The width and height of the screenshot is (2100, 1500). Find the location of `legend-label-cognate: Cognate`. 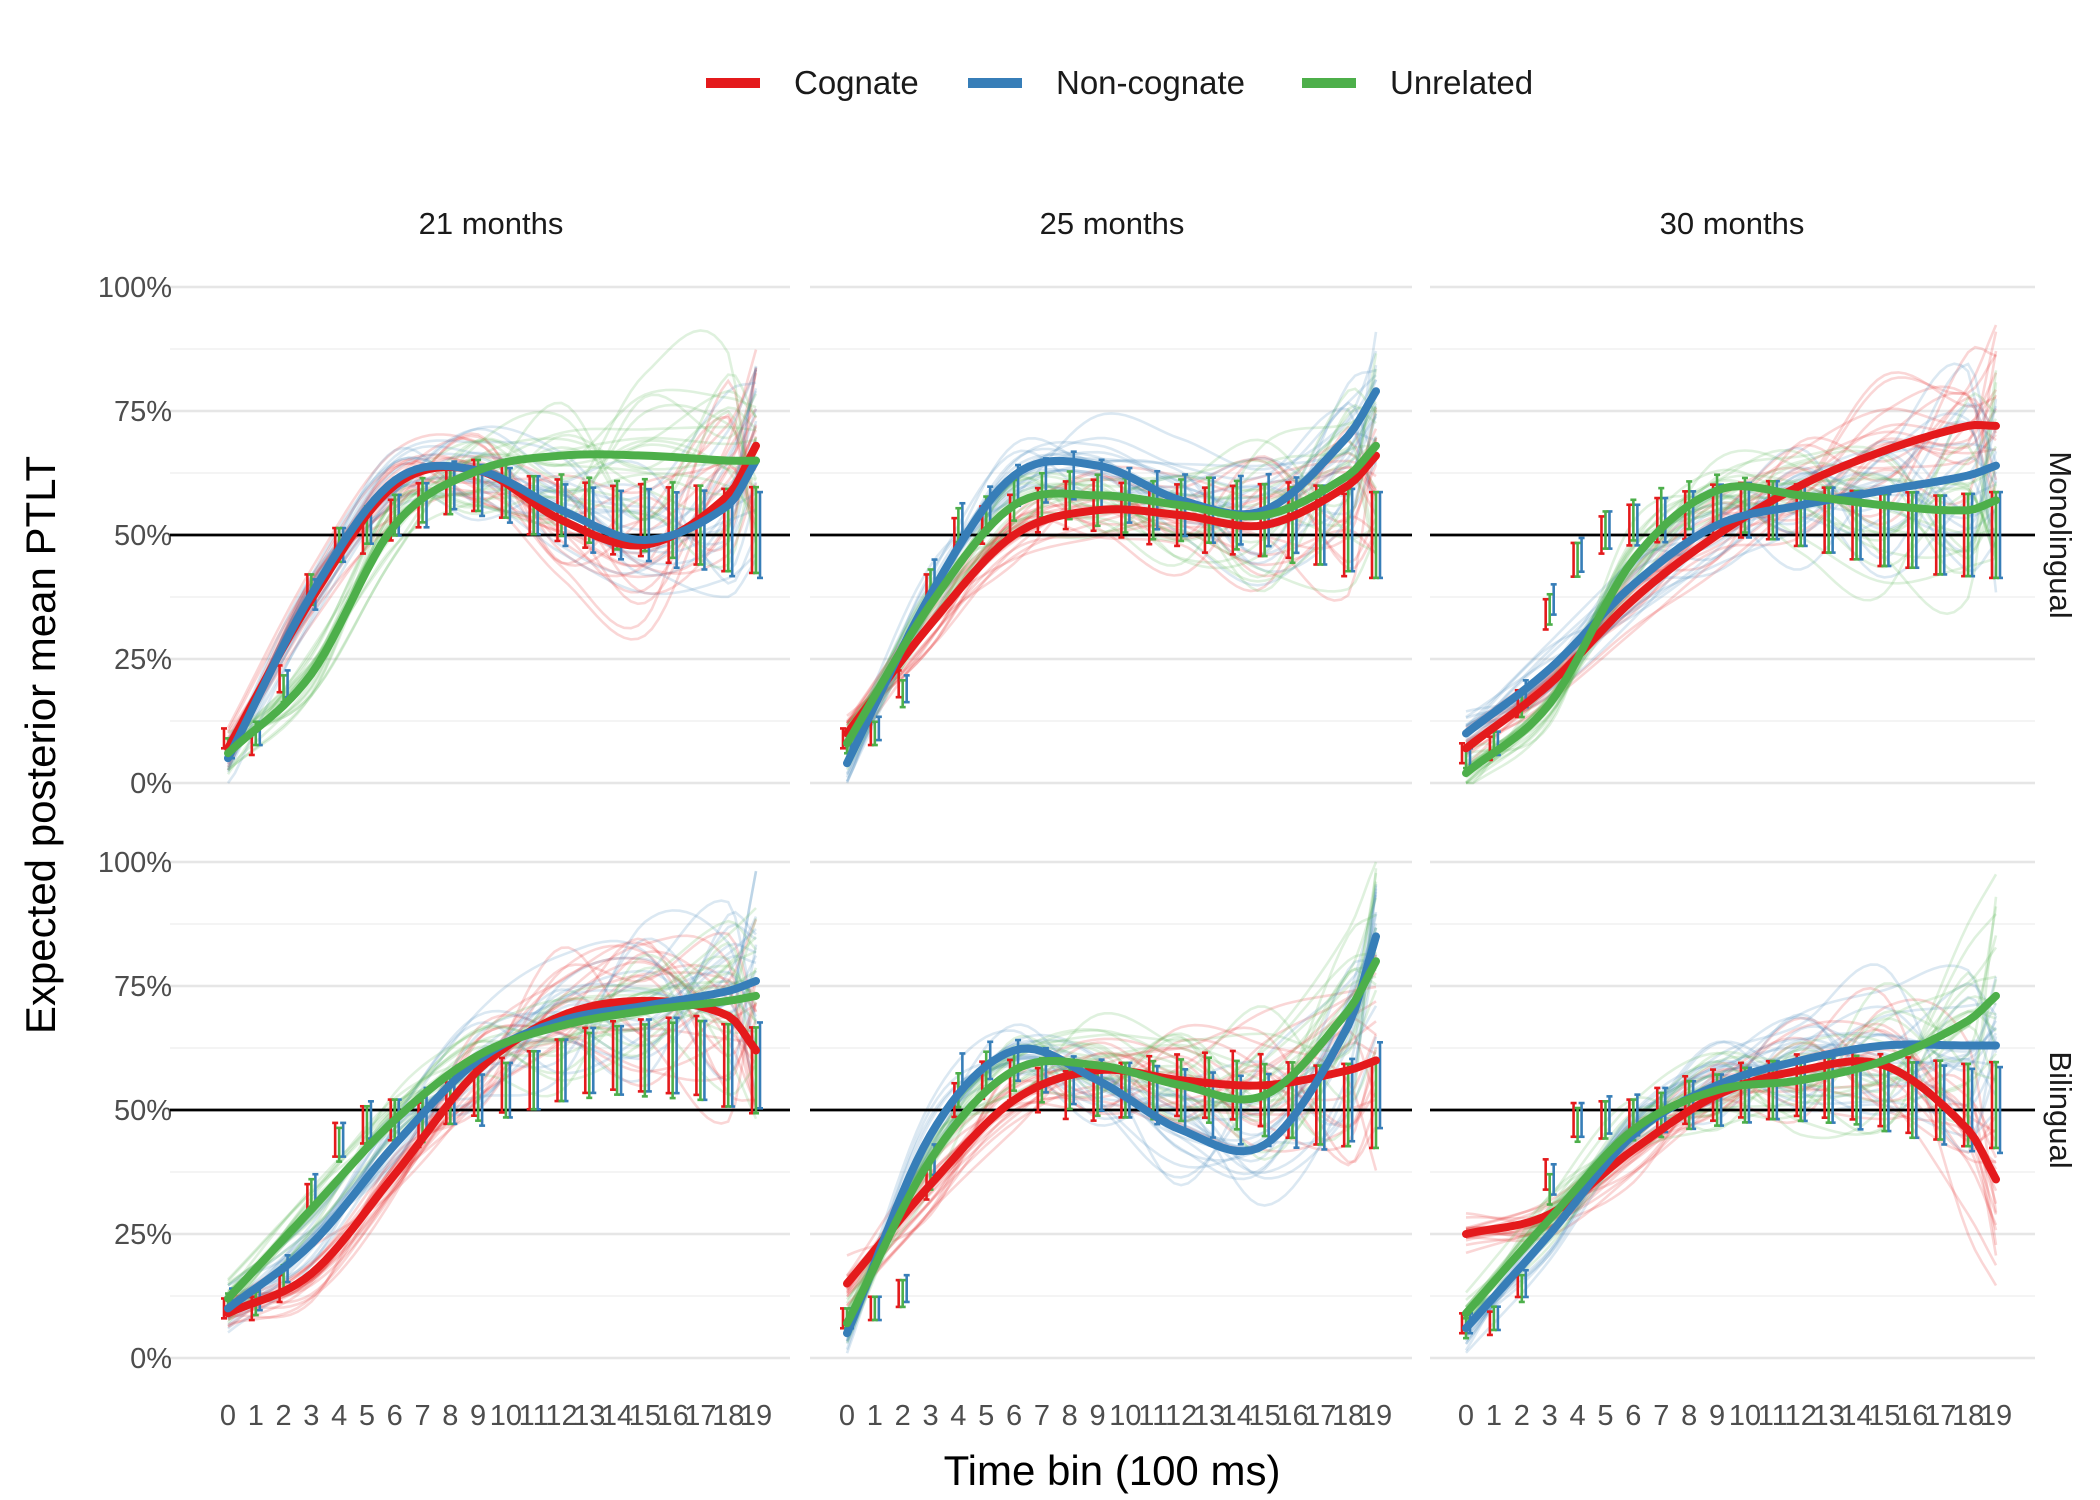

legend-label-cognate: Cognate is located at coordinates (856, 82).